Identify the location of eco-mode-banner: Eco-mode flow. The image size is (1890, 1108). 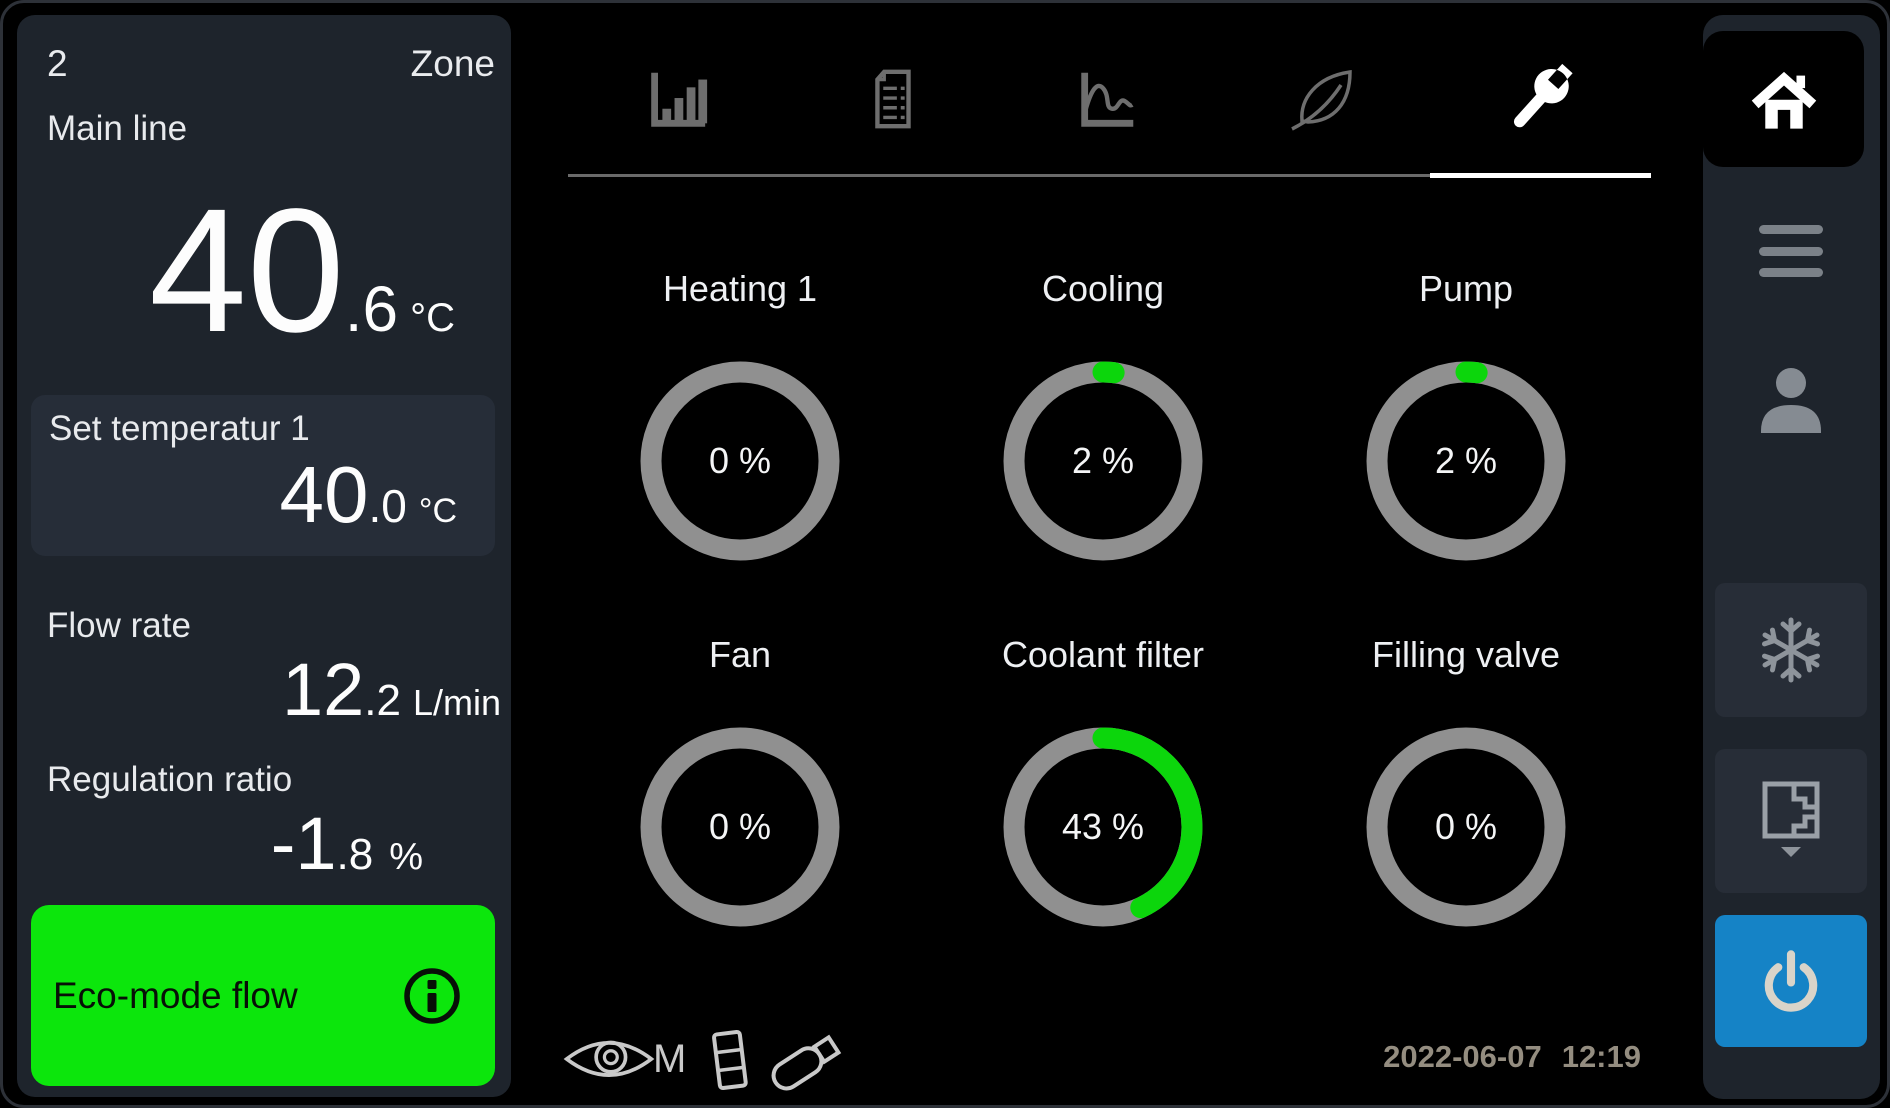
(263, 995).